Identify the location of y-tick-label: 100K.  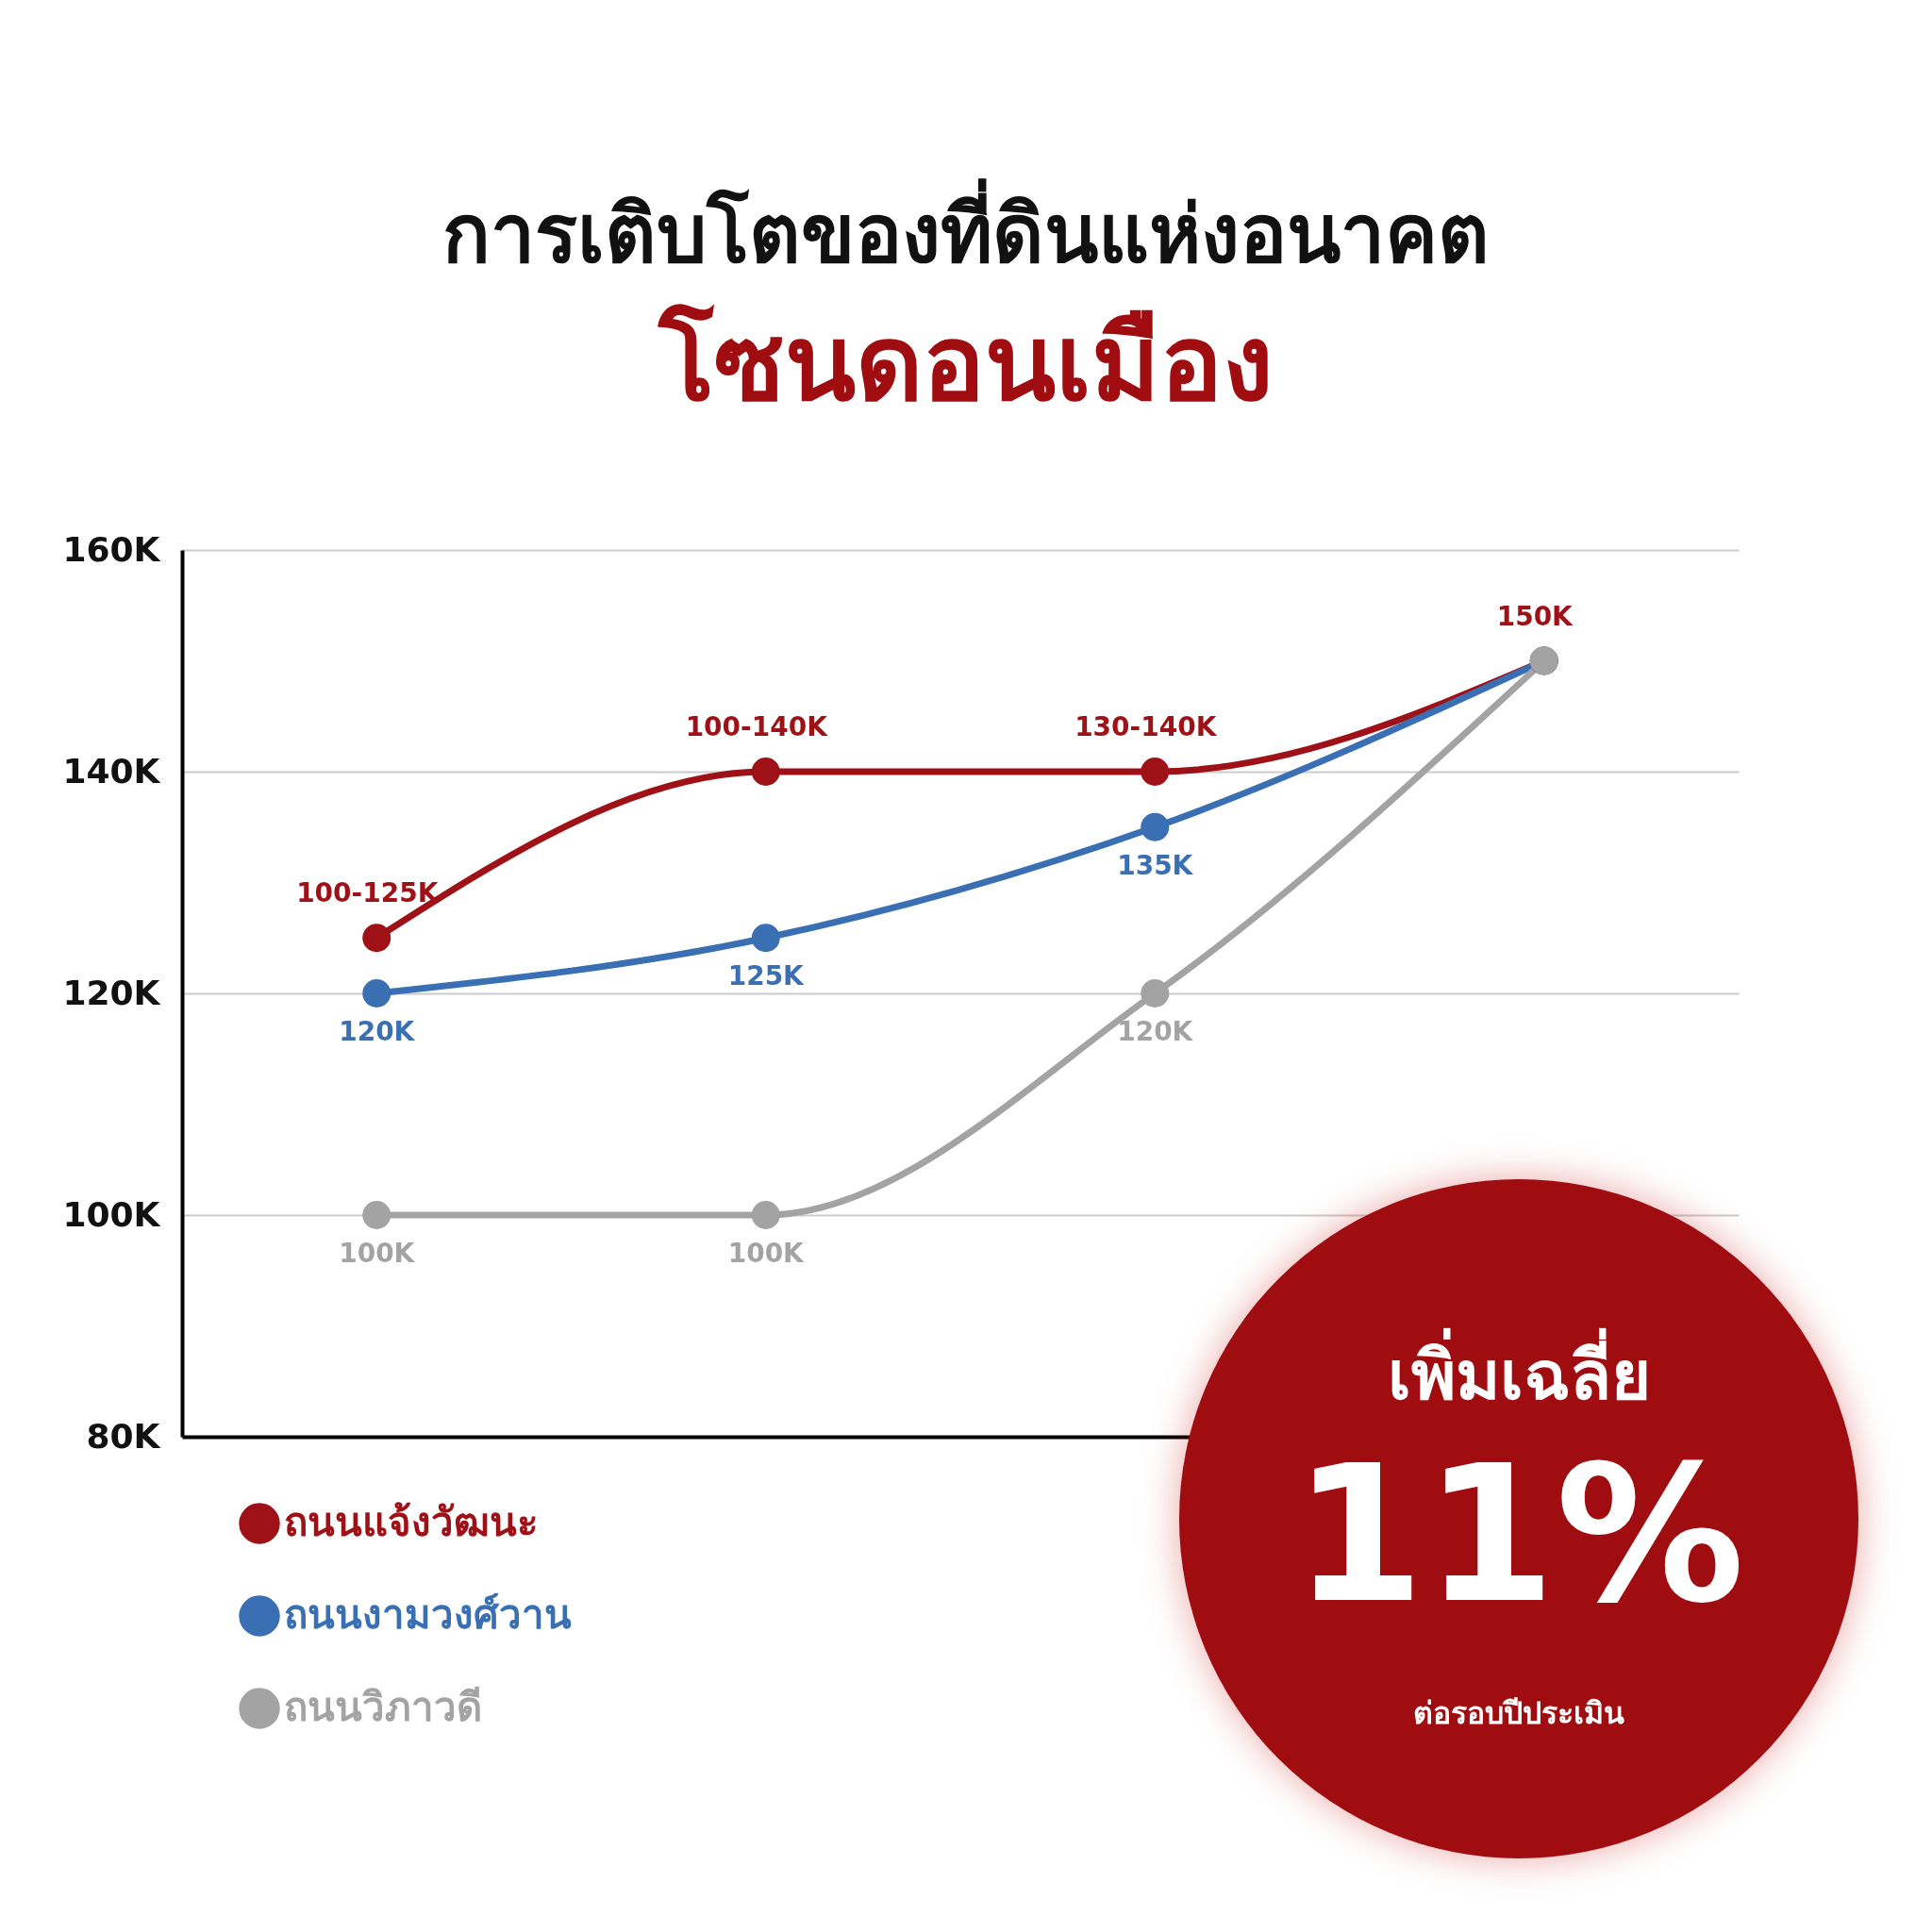
(111, 1214).